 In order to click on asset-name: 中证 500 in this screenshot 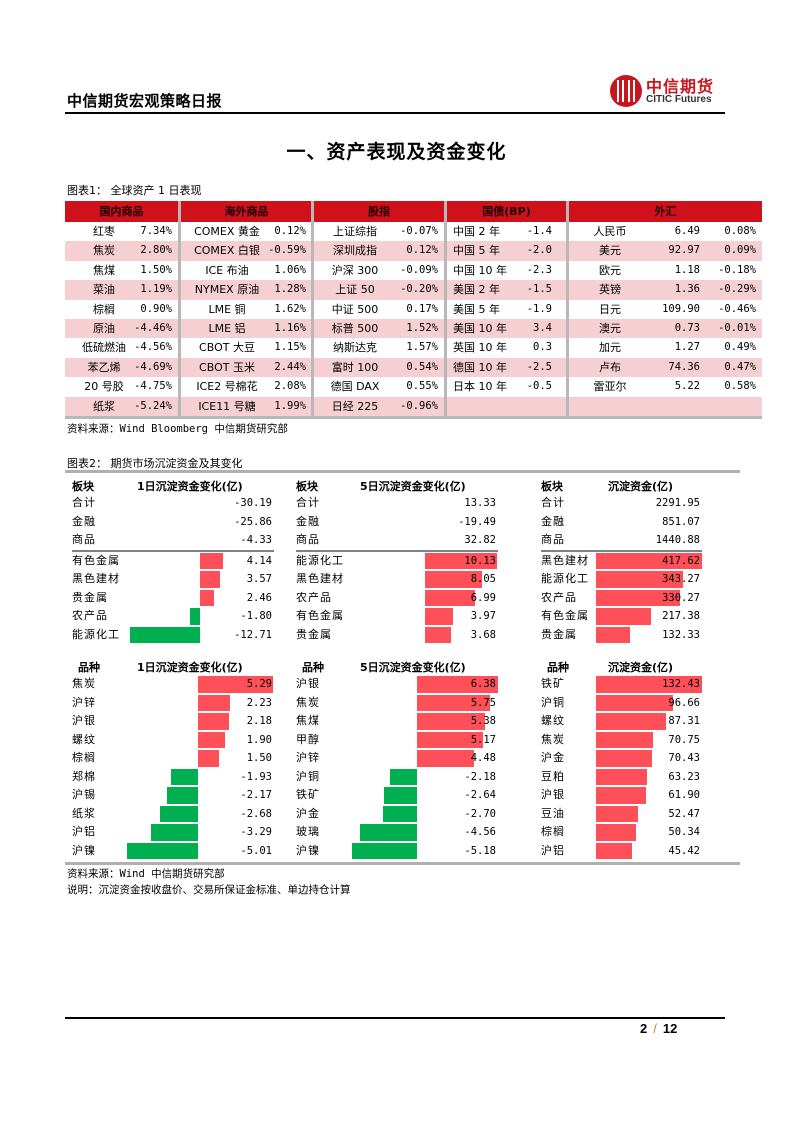, I will do `click(355, 309)`.